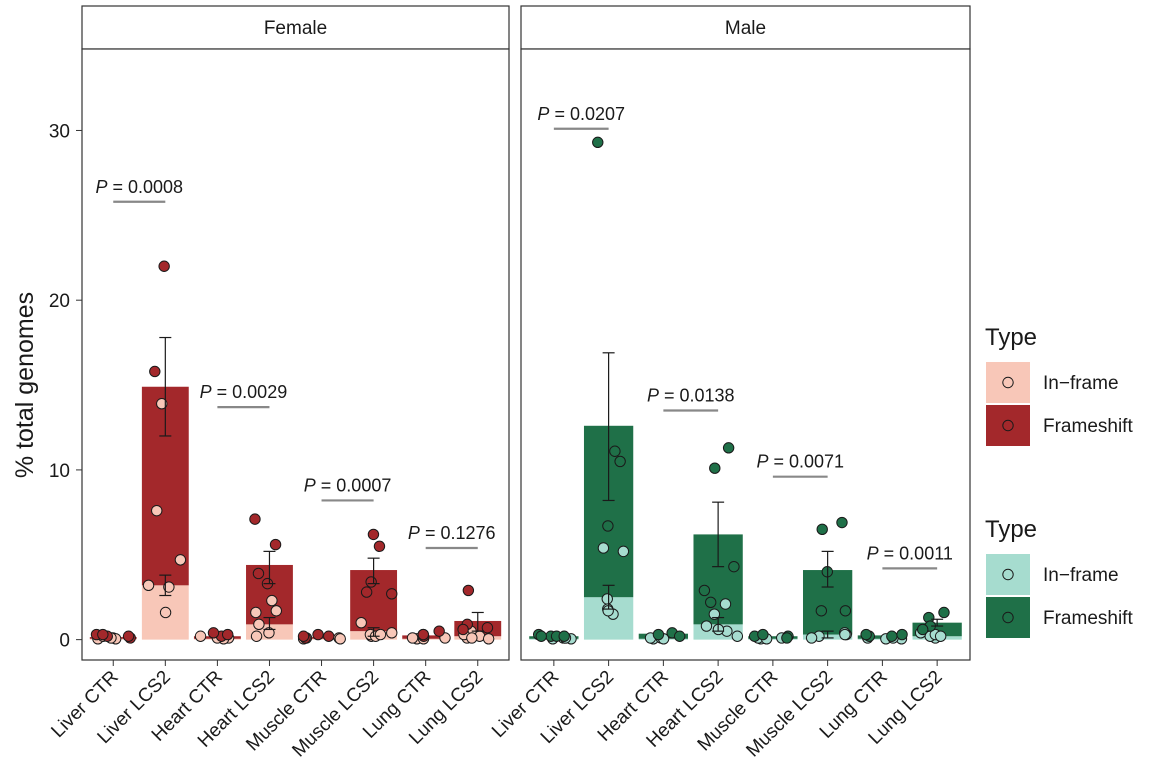 This screenshot has height=778, width=1155. Describe the element at coordinates (348, 485) in the screenshot. I see `pvalue-label: P = 0.0007` at that location.